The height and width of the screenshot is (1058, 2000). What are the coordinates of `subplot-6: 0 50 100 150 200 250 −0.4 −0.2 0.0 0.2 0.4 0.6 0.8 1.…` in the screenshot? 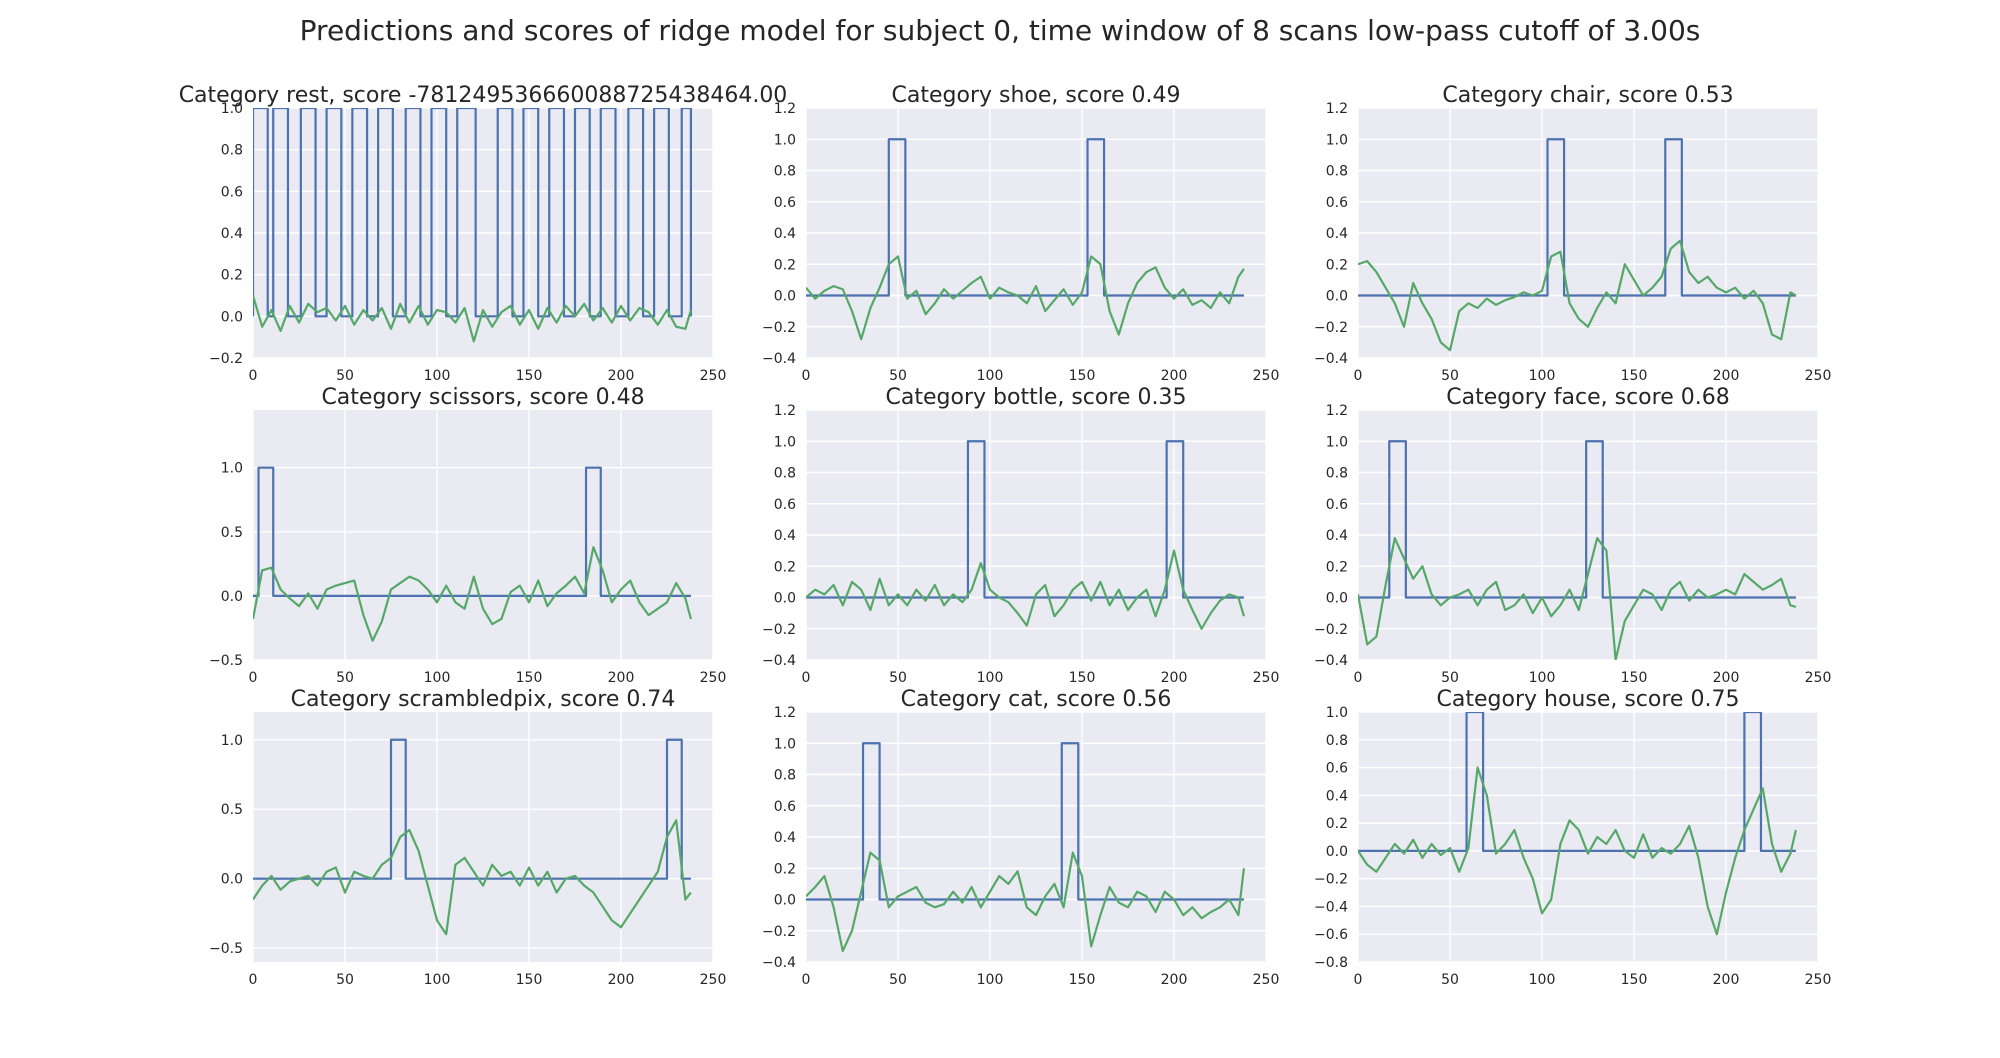 It's located at (1572, 535).